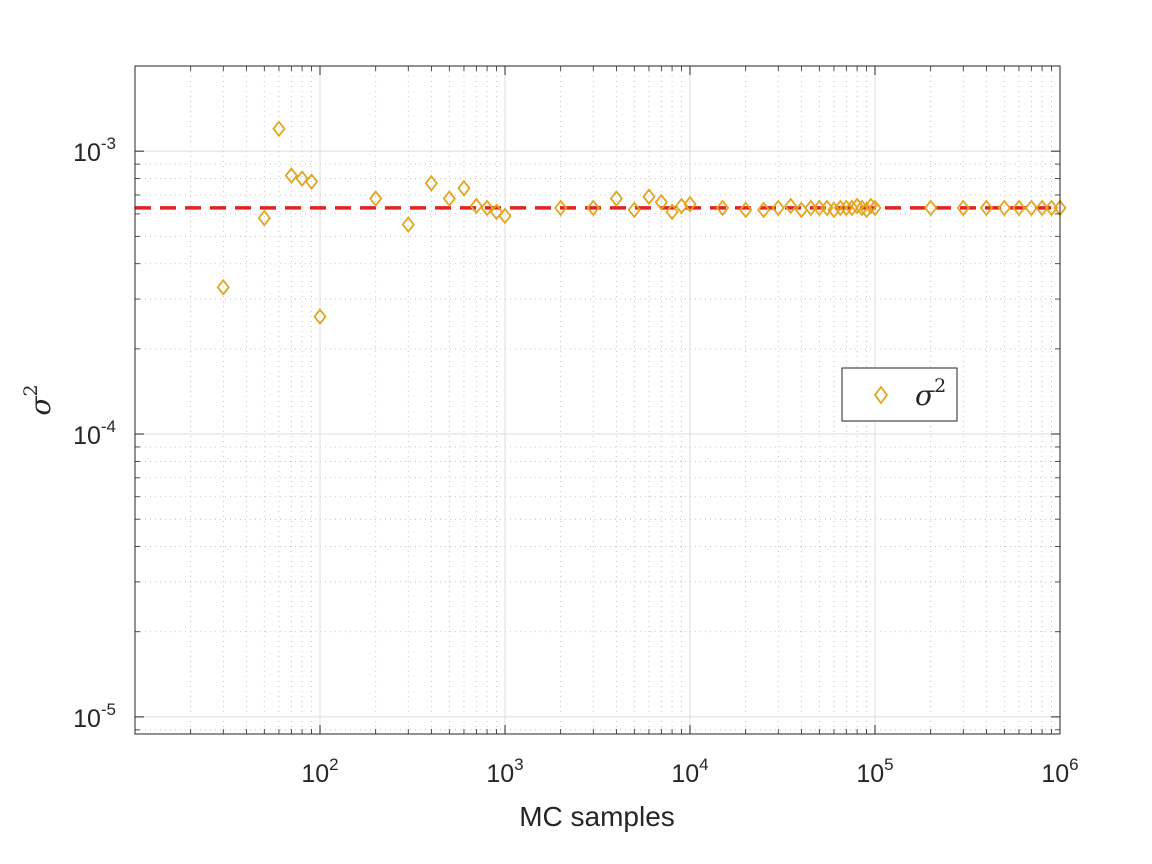  Describe the element at coordinates (94, 150) in the screenshot. I see `y-tick-label: 10⁻³` at that location.